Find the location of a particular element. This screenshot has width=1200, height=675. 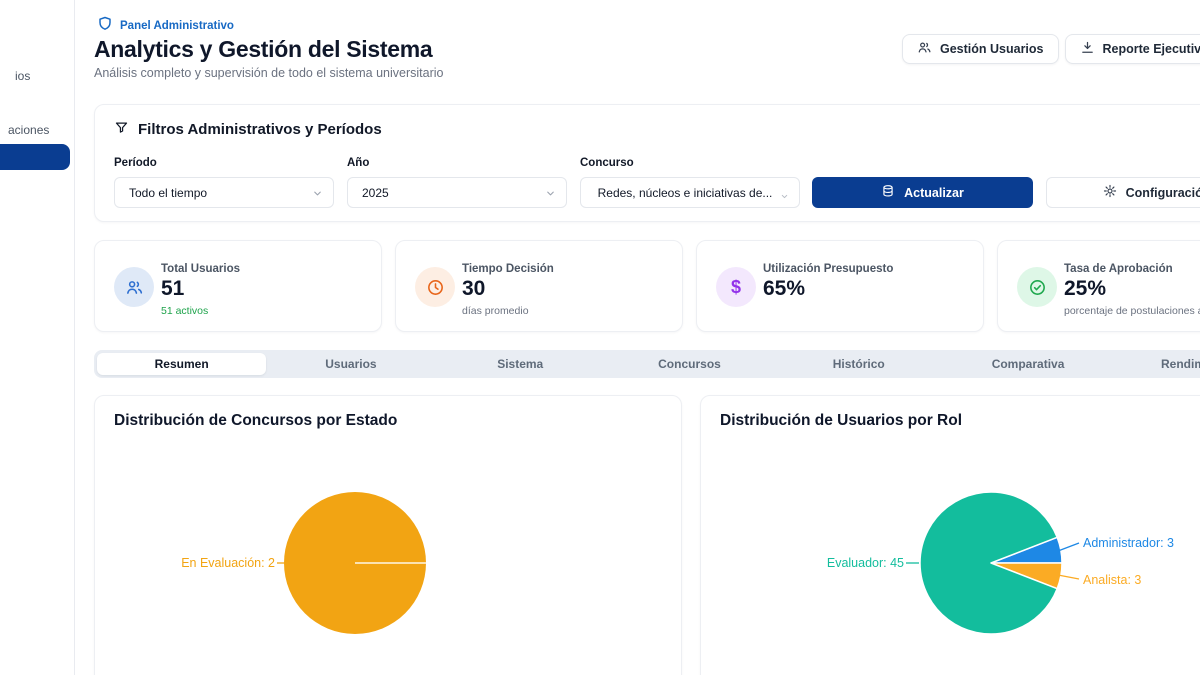

pie-label-evaluador: Evaluador: 45 is located at coordinates (865, 563).